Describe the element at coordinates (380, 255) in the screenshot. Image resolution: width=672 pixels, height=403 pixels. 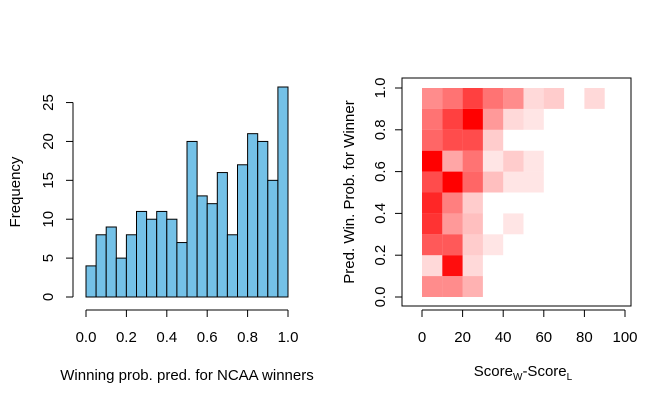
I see `heatmap-y-tick-label: 0.2` at that location.